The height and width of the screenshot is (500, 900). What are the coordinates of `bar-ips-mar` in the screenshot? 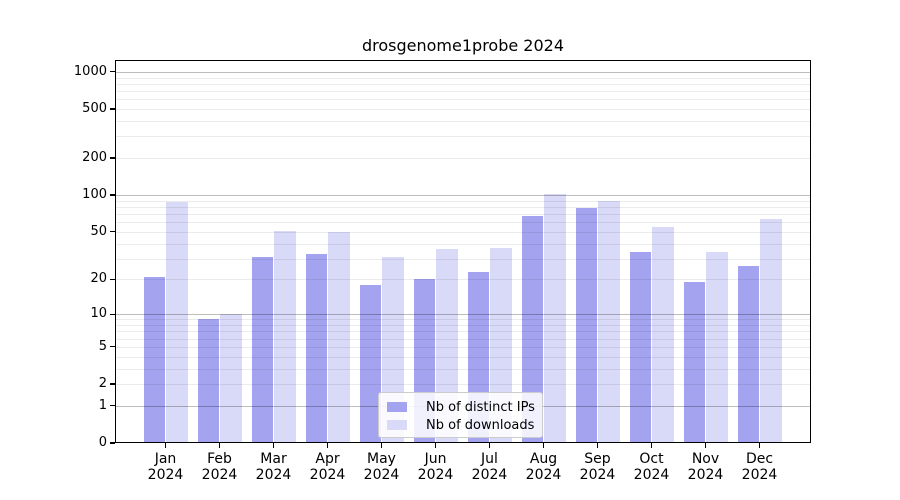 It's located at (262, 349).